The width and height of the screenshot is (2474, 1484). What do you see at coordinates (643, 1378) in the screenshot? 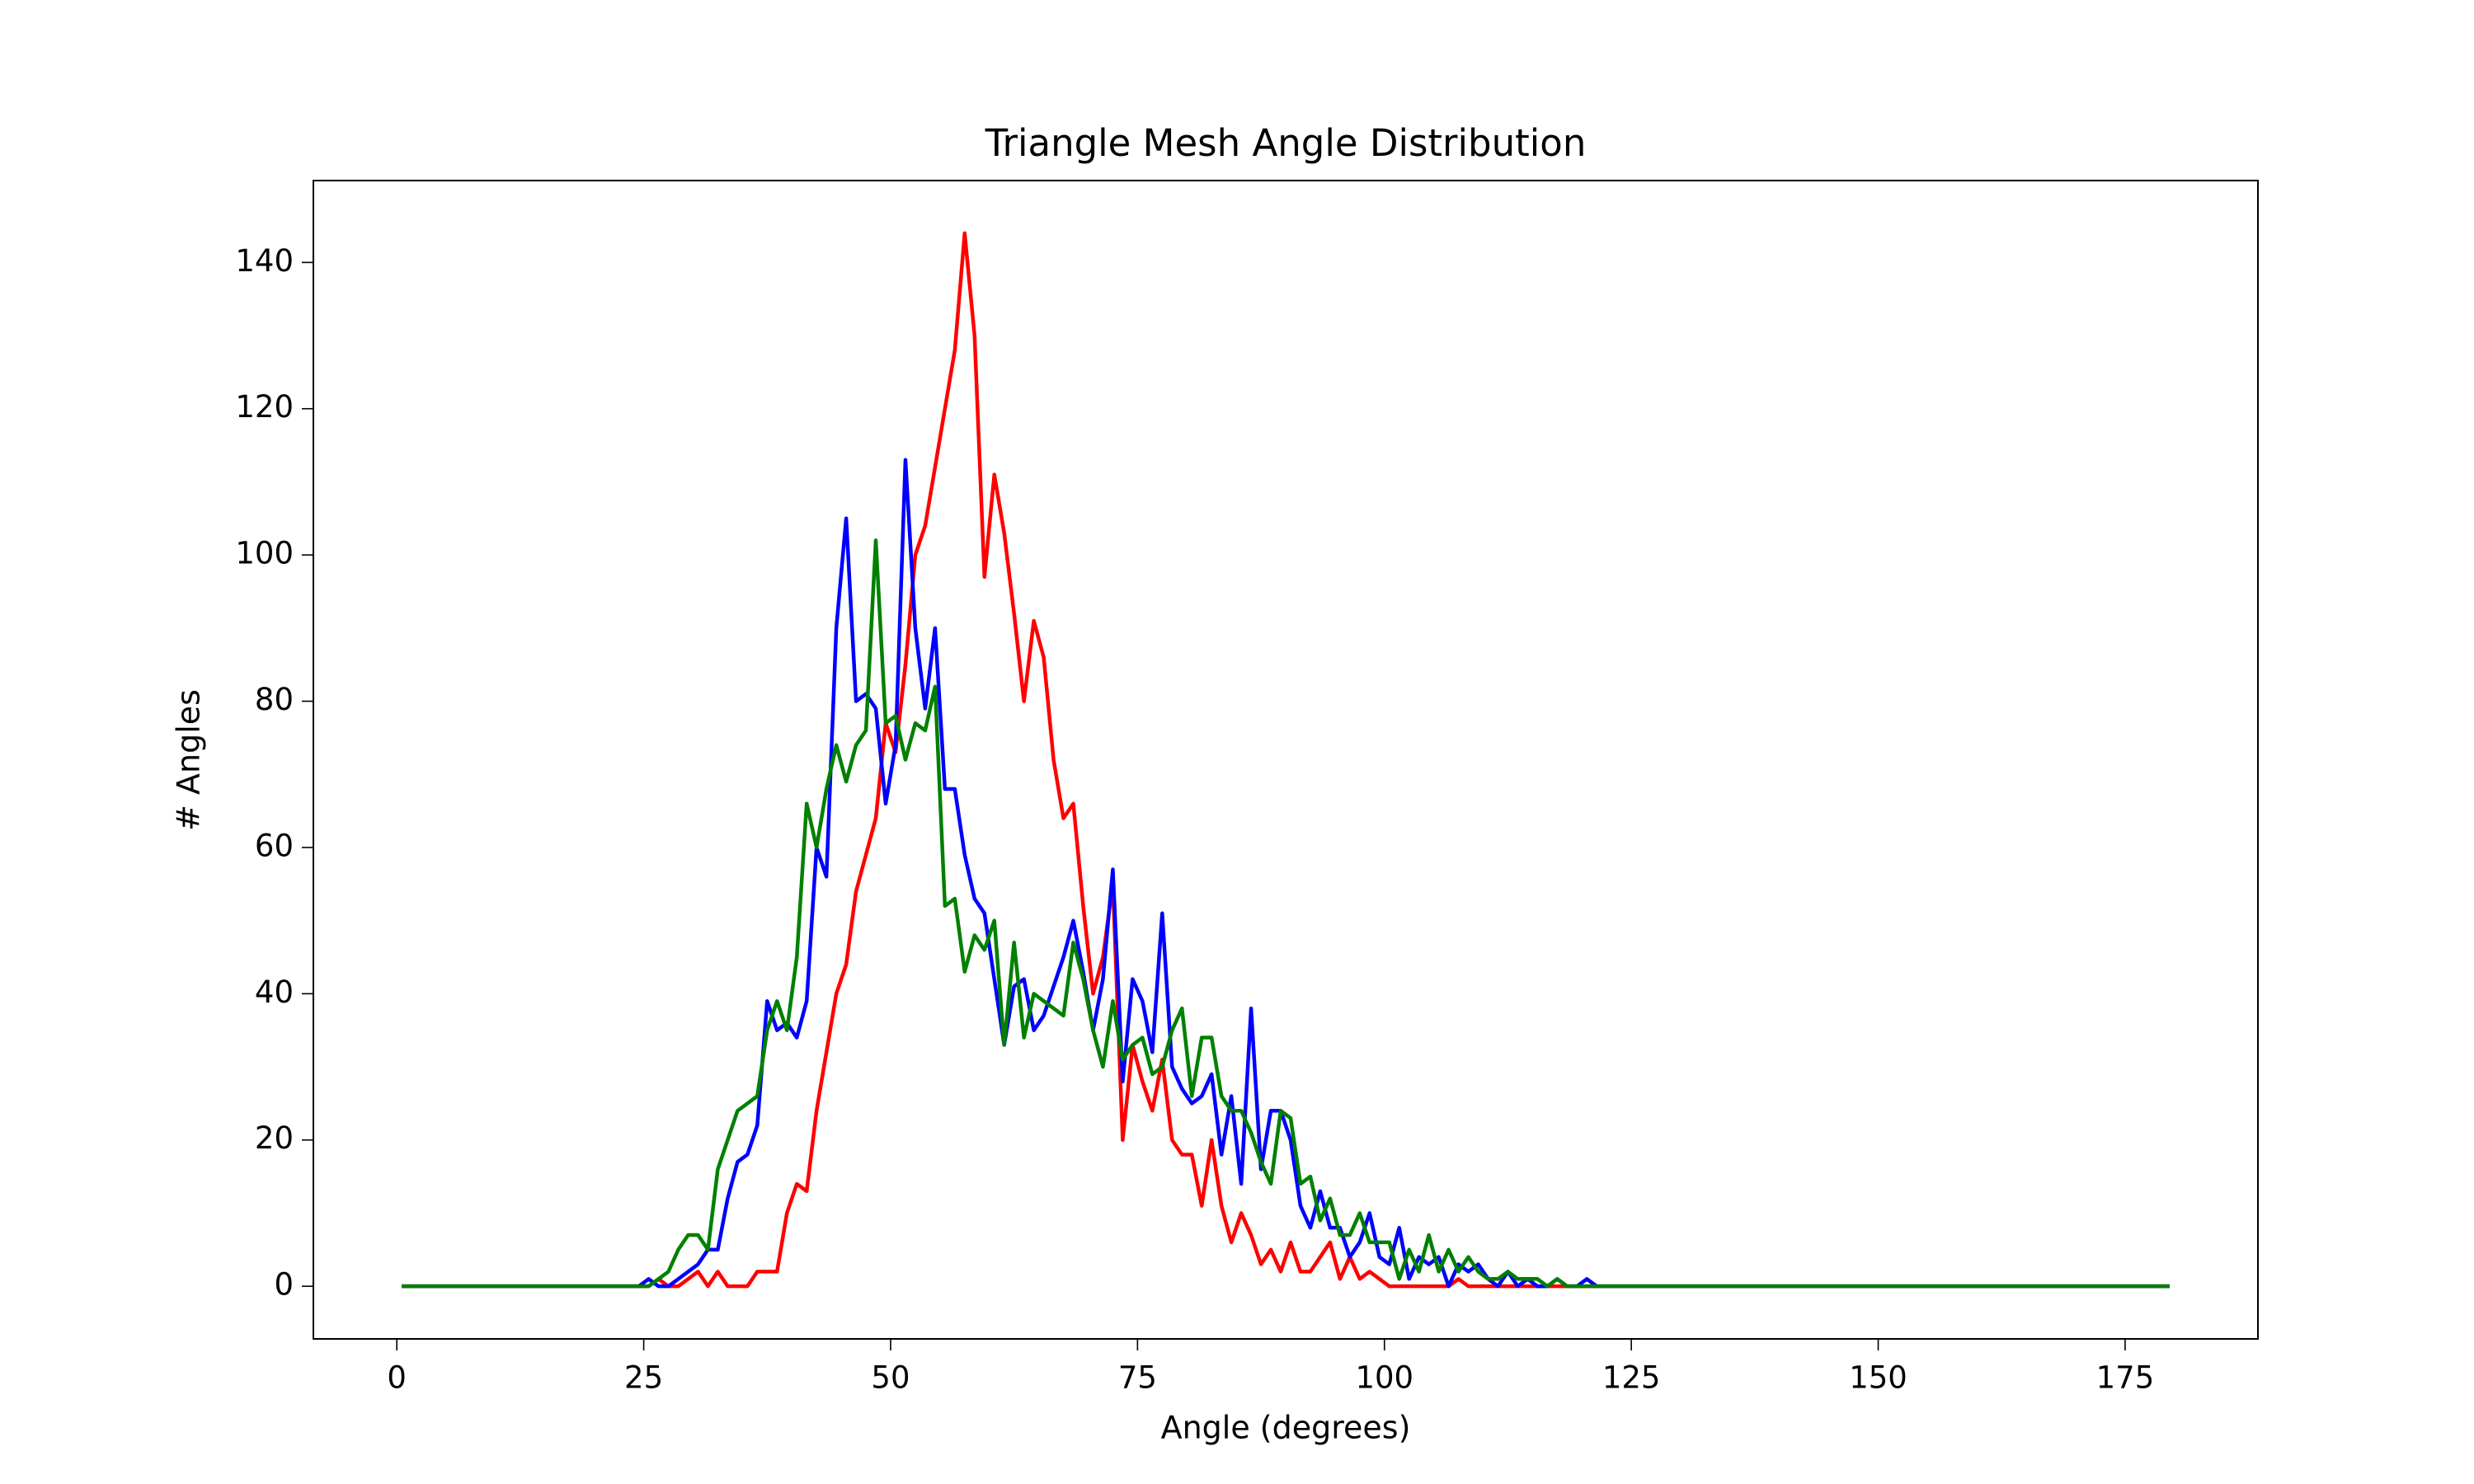
I see `x-tick-label: 25` at bounding box center [643, 1378].